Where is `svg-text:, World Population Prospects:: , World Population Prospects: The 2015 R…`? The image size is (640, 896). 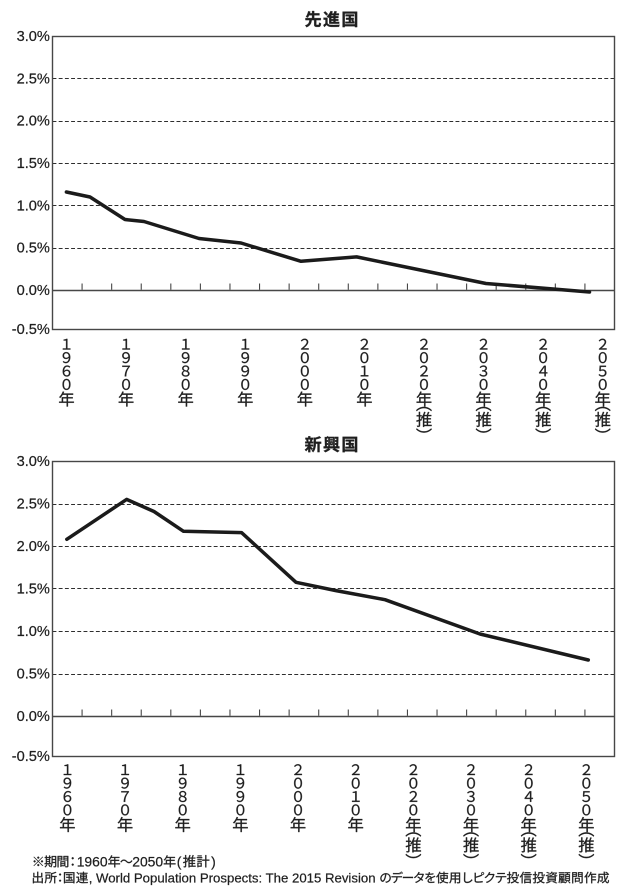
svg-text:, World Population Prospects:: , World Population Prospects: The 2015 R… is located at coordinates (232, 877).